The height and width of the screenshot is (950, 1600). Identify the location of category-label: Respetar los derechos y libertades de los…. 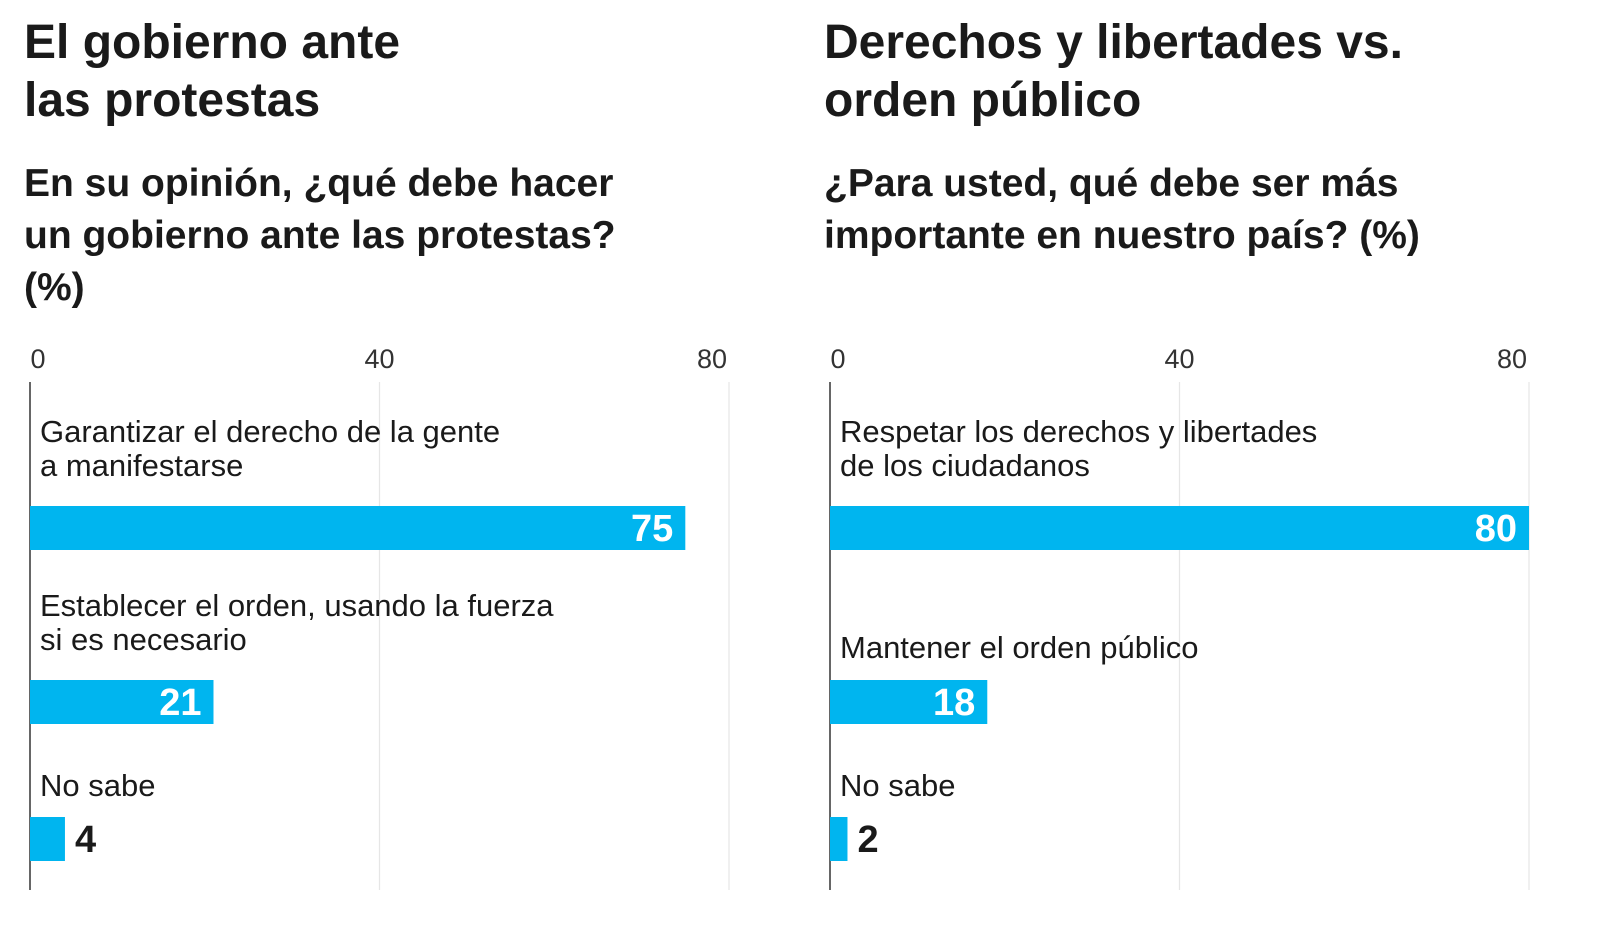
(1078, 448).